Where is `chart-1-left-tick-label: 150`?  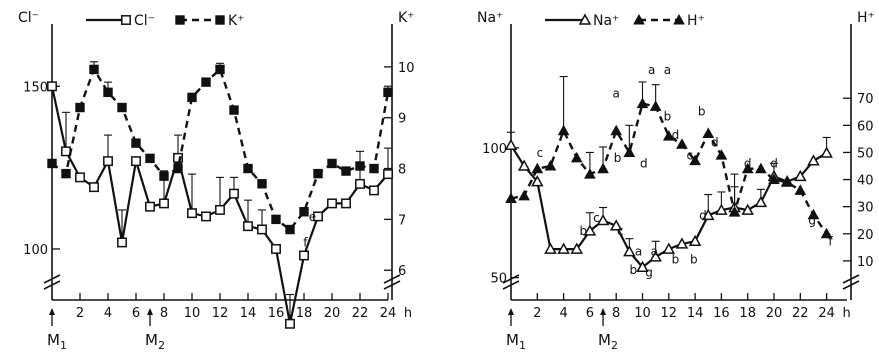 chart-1-left-tick-label: 150 is located at coordinates (35, 87).